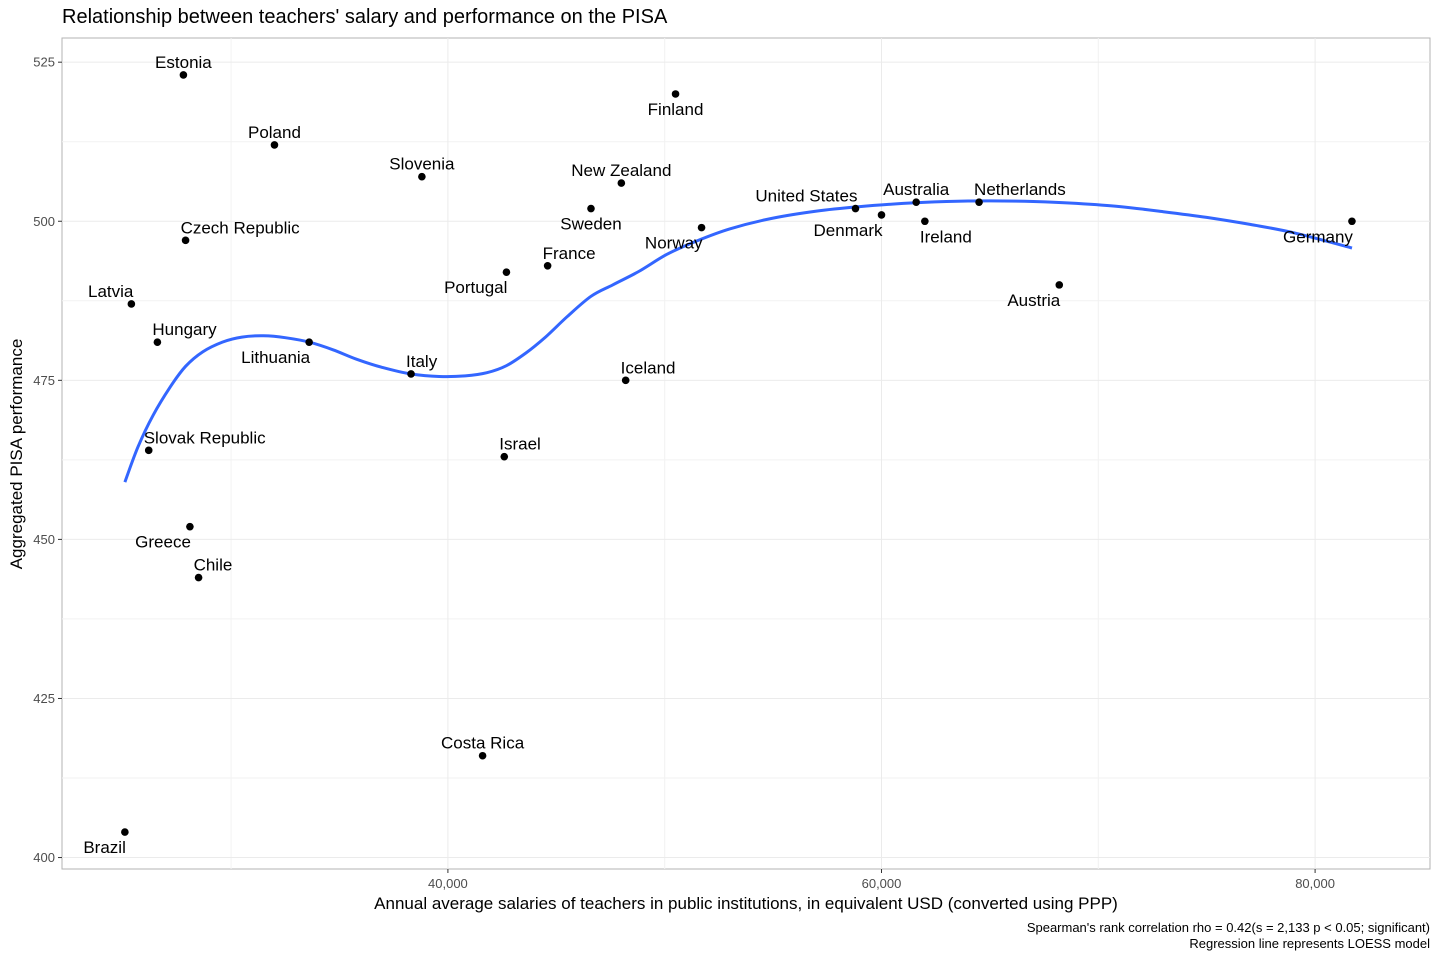  I want to click on point-chile, so click(198, 577).